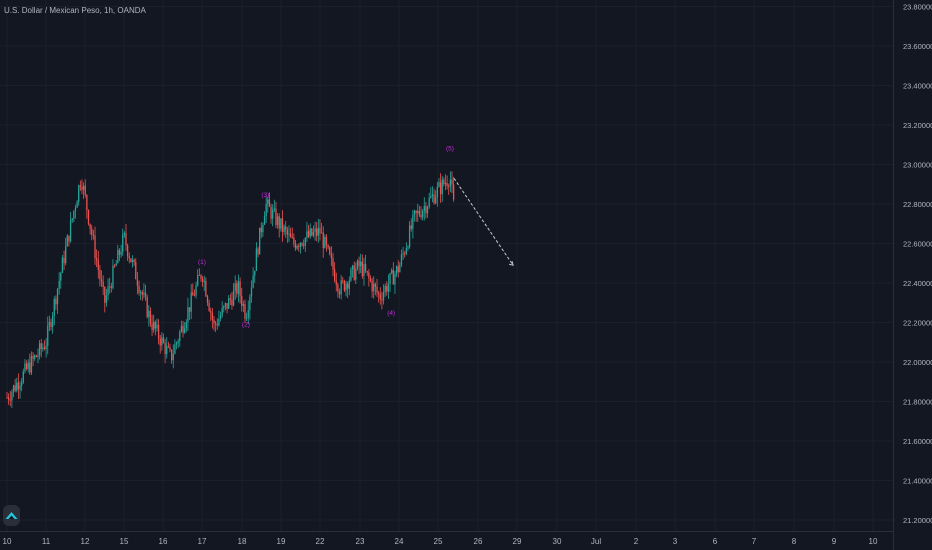 The width and height of the screenshot is (932, 550). What do you see at coordinates (11, 515) in the screenshot?
I see `tradingview-logo-icon` at bounding box center [11, 515].